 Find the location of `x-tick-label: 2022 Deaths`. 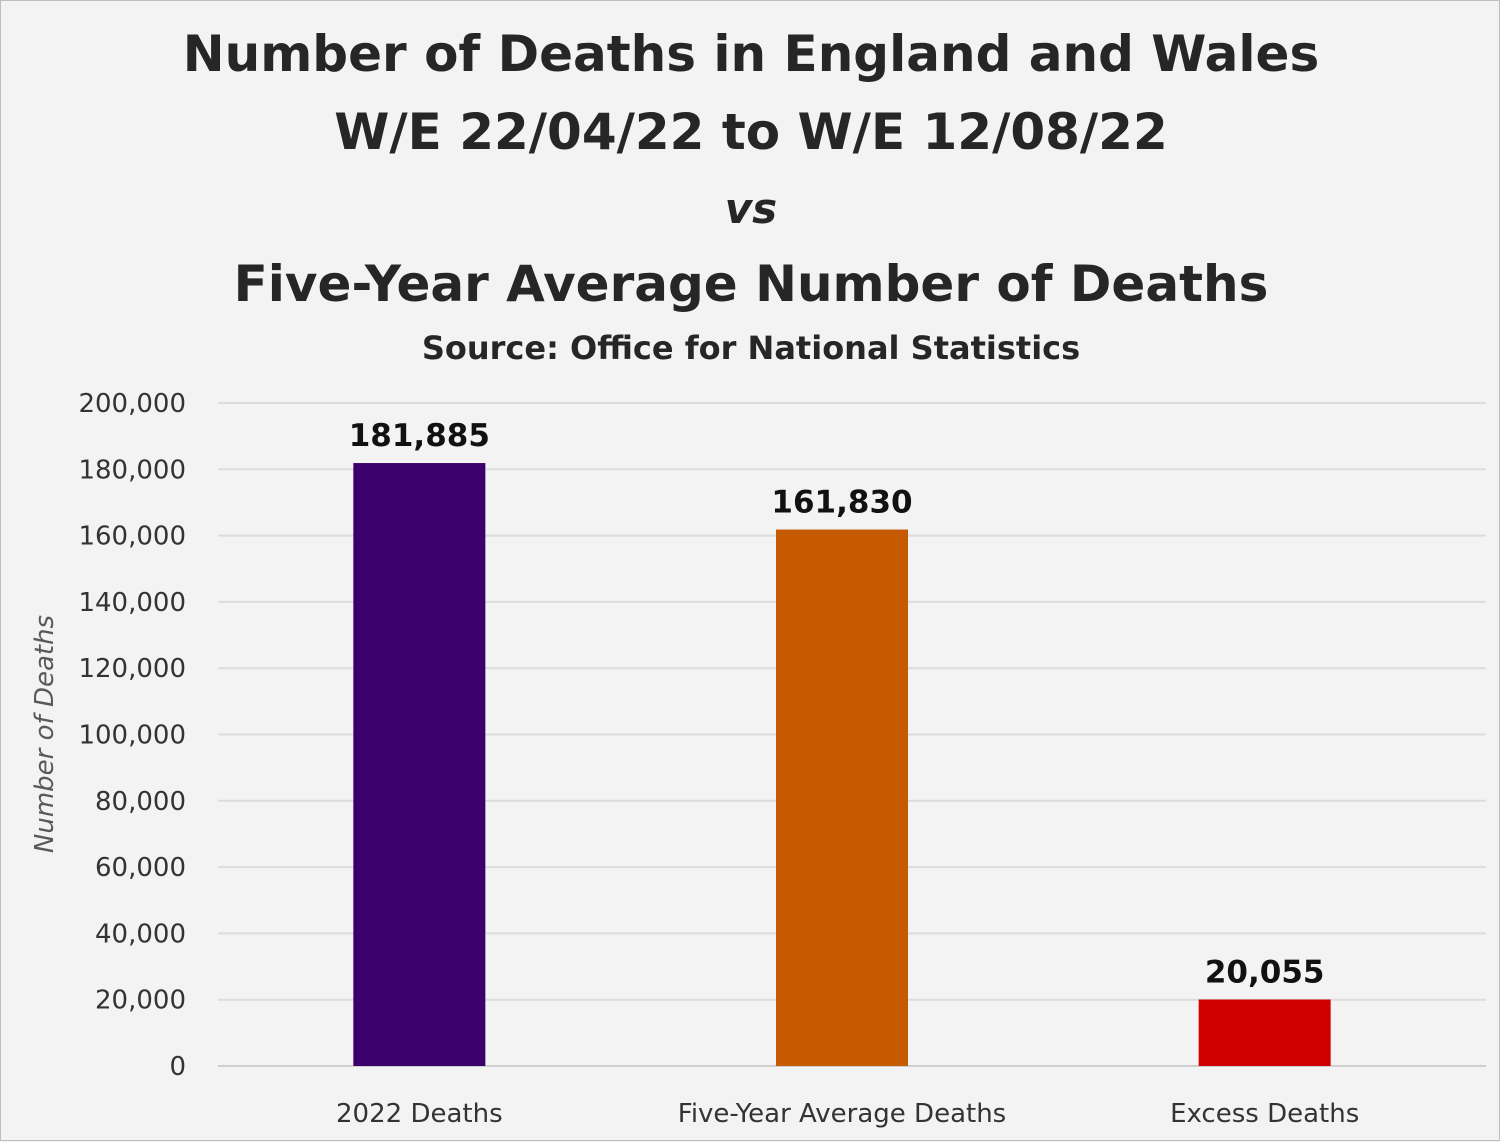

x-tick-label: 2022 Deaths is located at coordinates (419, 1114).